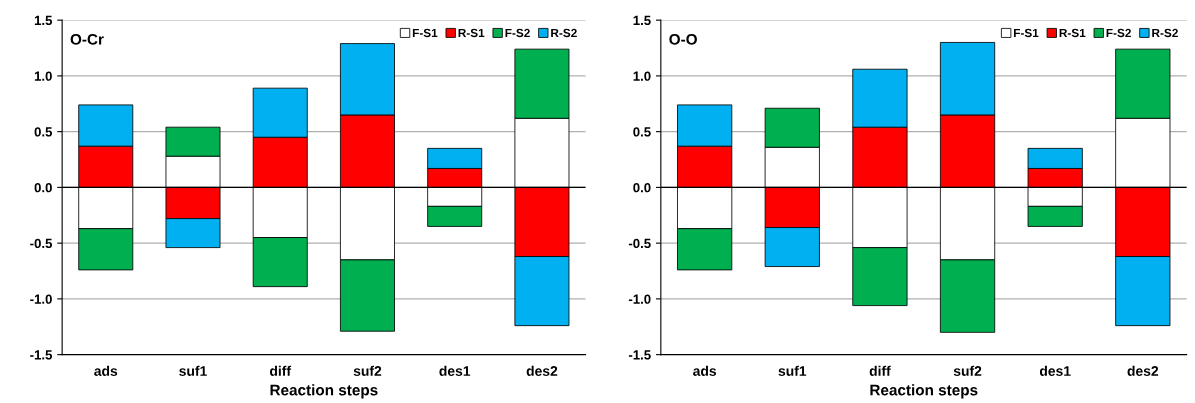  Describe the element at coordinates (683, 39) in the screenshot. I see `text: O-O` at that location.